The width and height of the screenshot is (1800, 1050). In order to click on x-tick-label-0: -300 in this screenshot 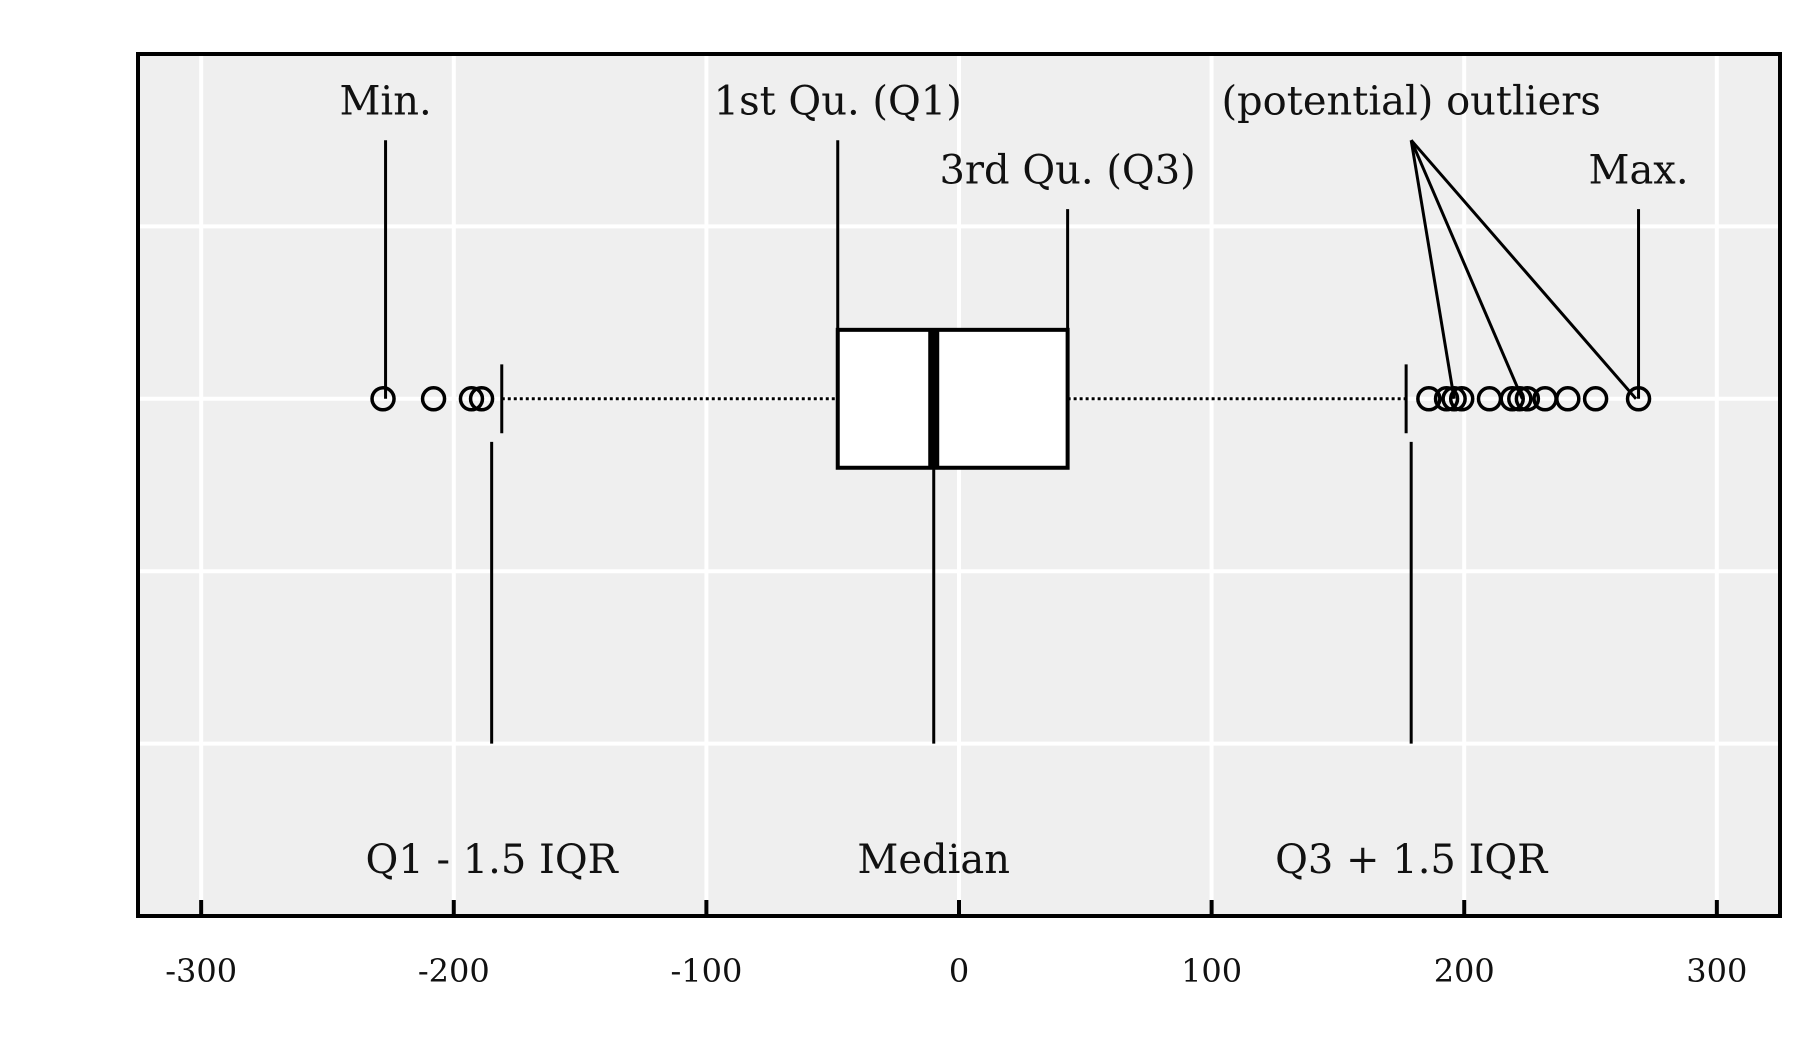, I will do `click(201, 971)`.